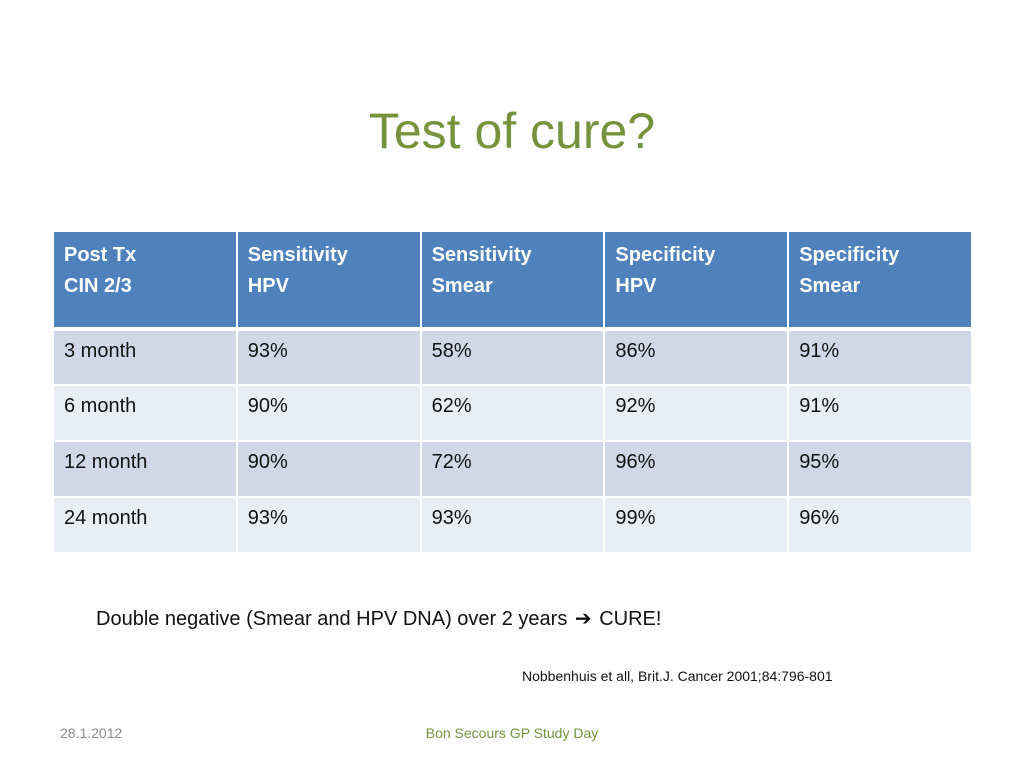 The width and height of the screenshot is (1024, 768). Describe the element at coordinates (145, 525) in the screenshot. I see `table-cell: 24 month` at that location.